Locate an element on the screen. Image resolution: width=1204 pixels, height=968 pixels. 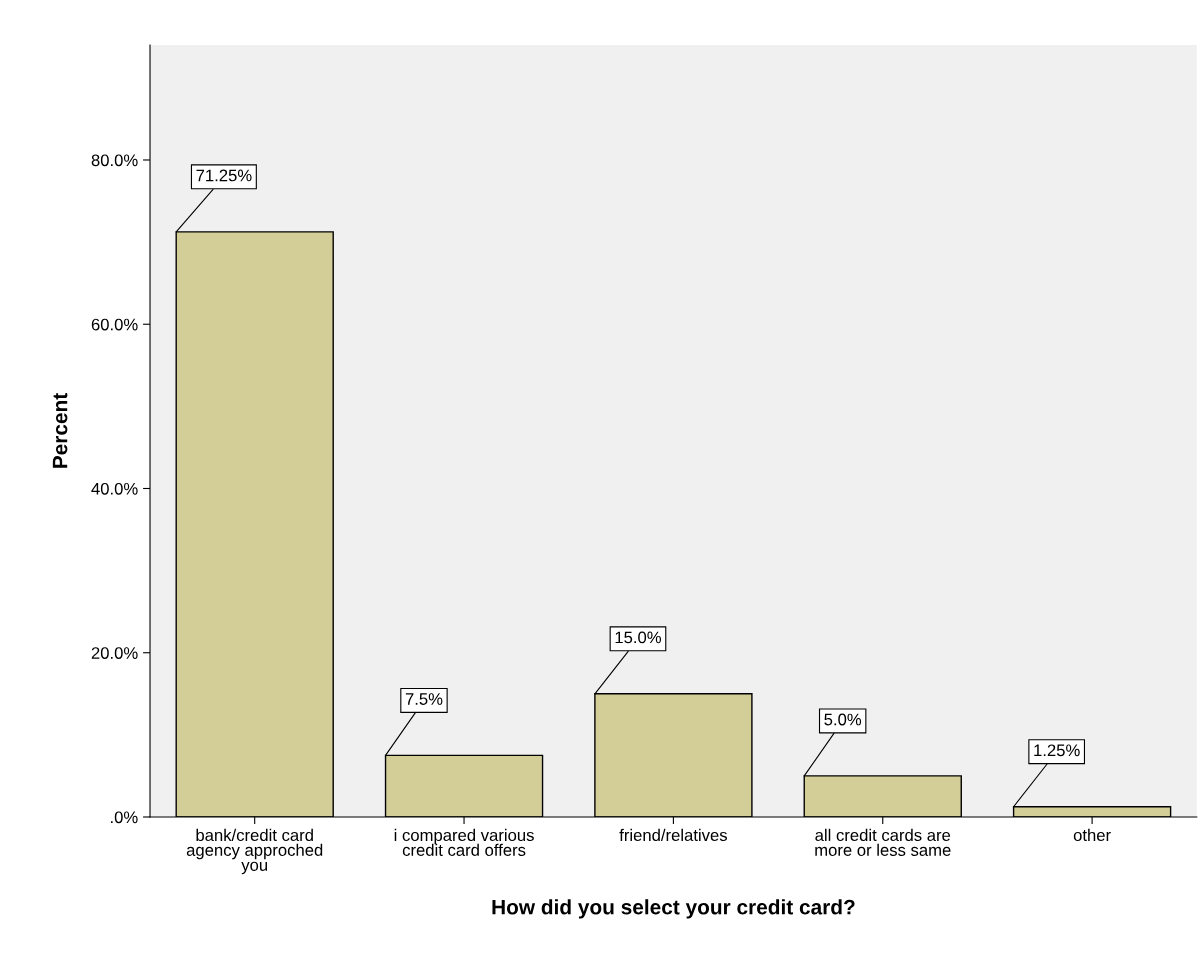
data-label: 7.5% is located at coordinates (424, 699).